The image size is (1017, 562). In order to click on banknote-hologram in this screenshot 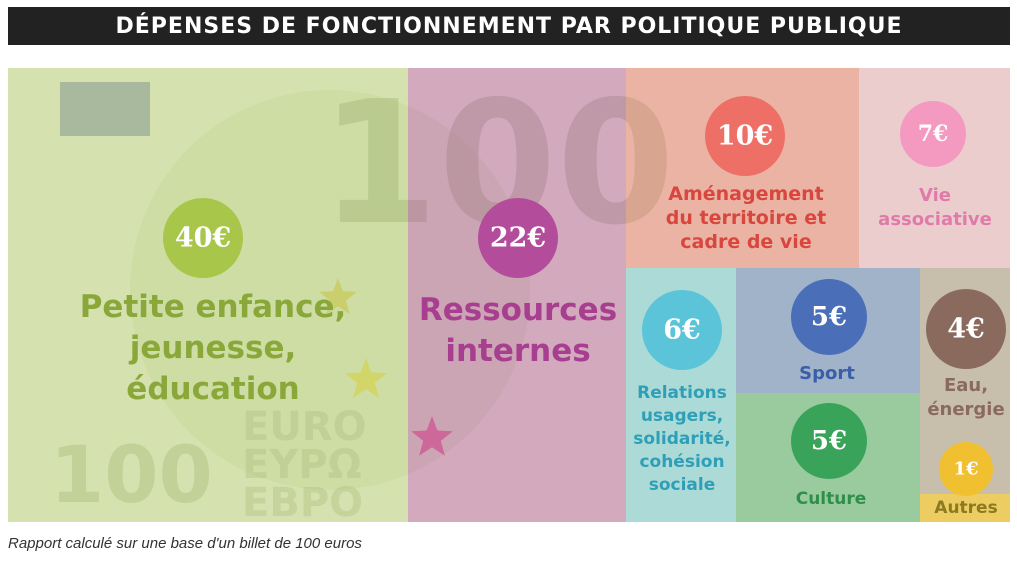, I will do `click(105, 109)`.